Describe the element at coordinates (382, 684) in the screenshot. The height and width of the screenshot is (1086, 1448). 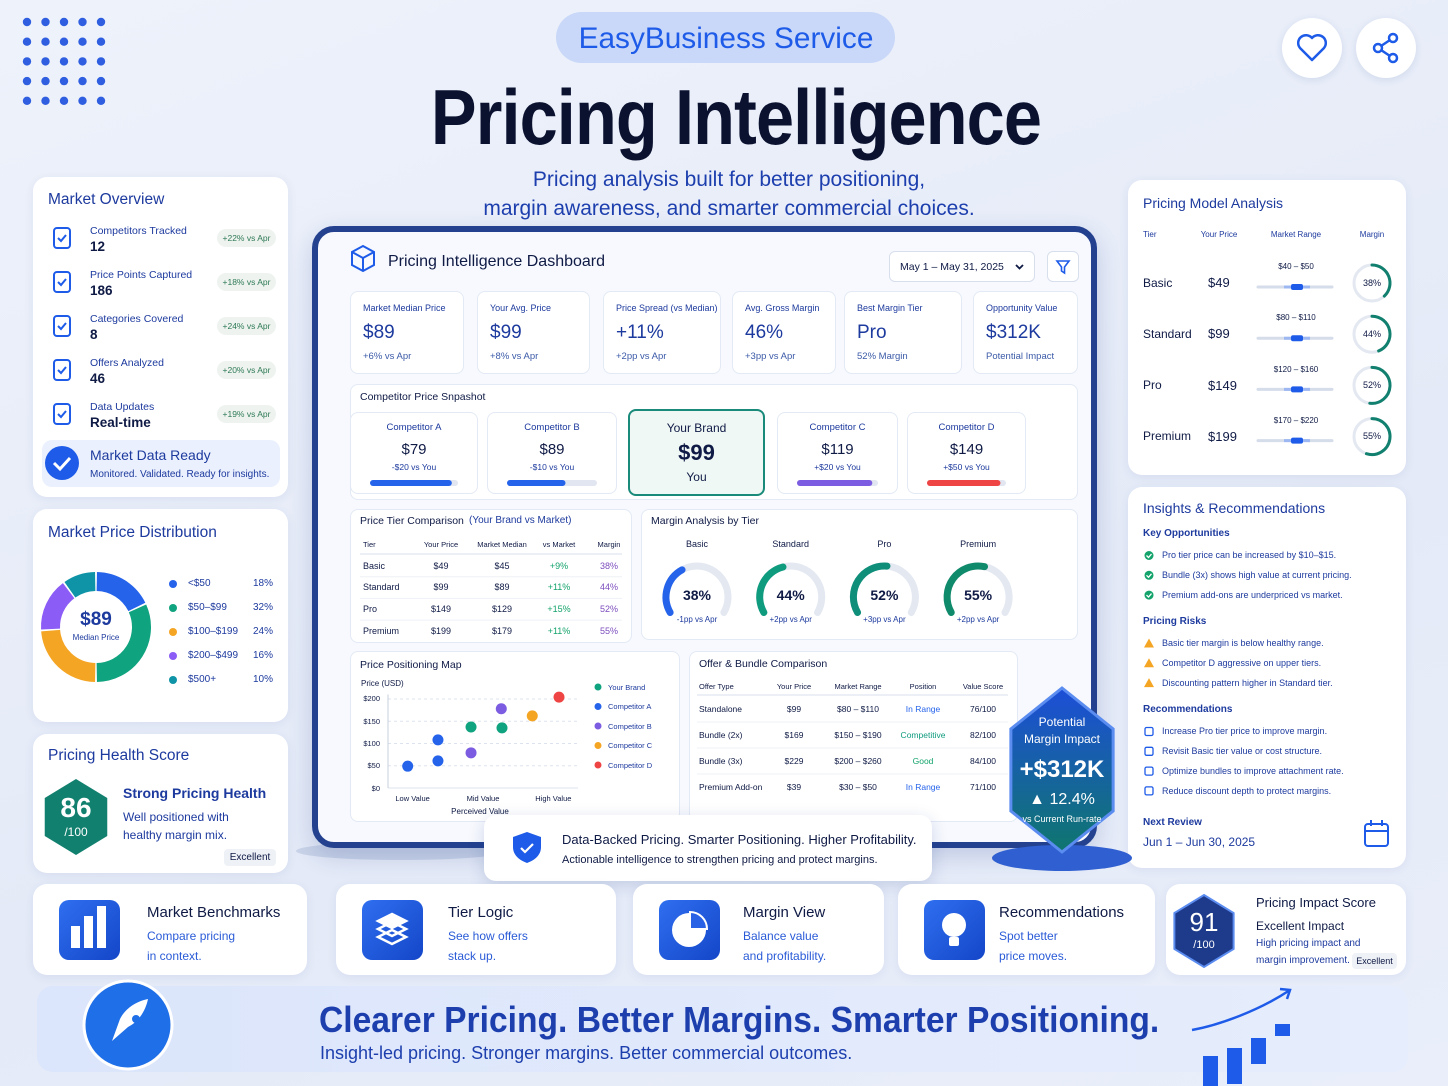
I see `axis-label: Price (USD)` at that location.